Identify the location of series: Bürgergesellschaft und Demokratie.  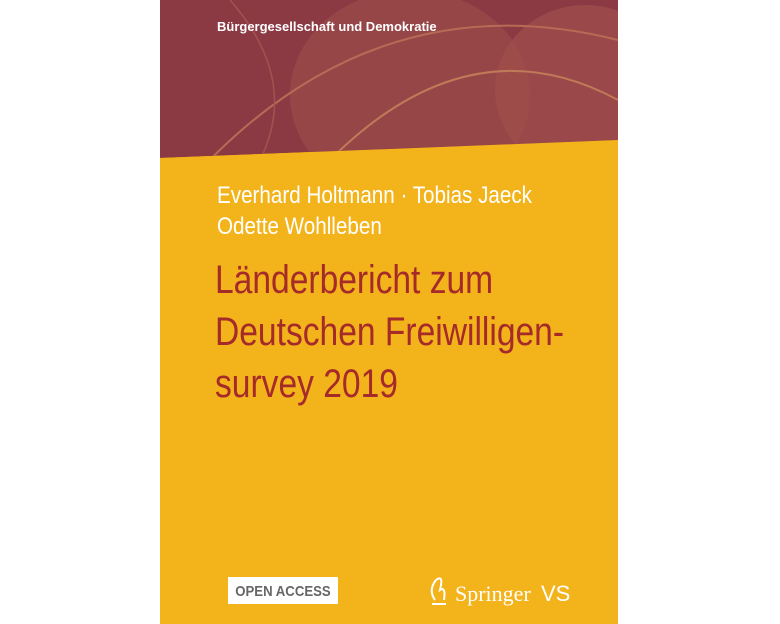
(327, 26).